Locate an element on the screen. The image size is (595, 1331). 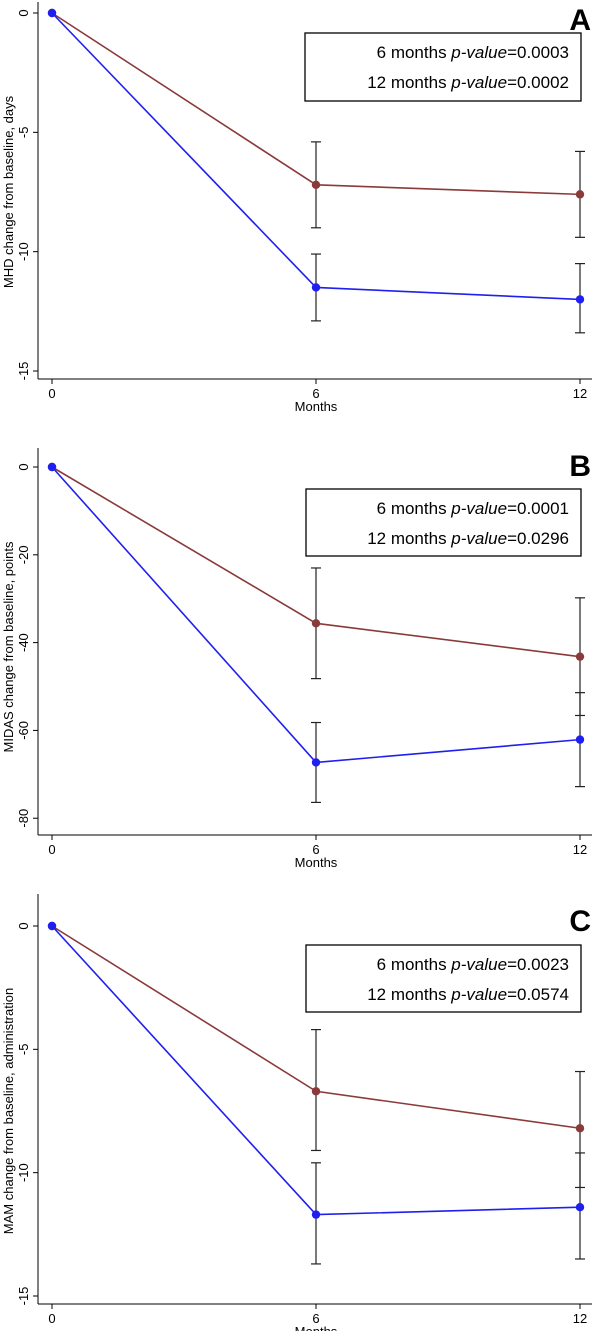
y-tick-label: -60 is located at coordinates (23, 730).